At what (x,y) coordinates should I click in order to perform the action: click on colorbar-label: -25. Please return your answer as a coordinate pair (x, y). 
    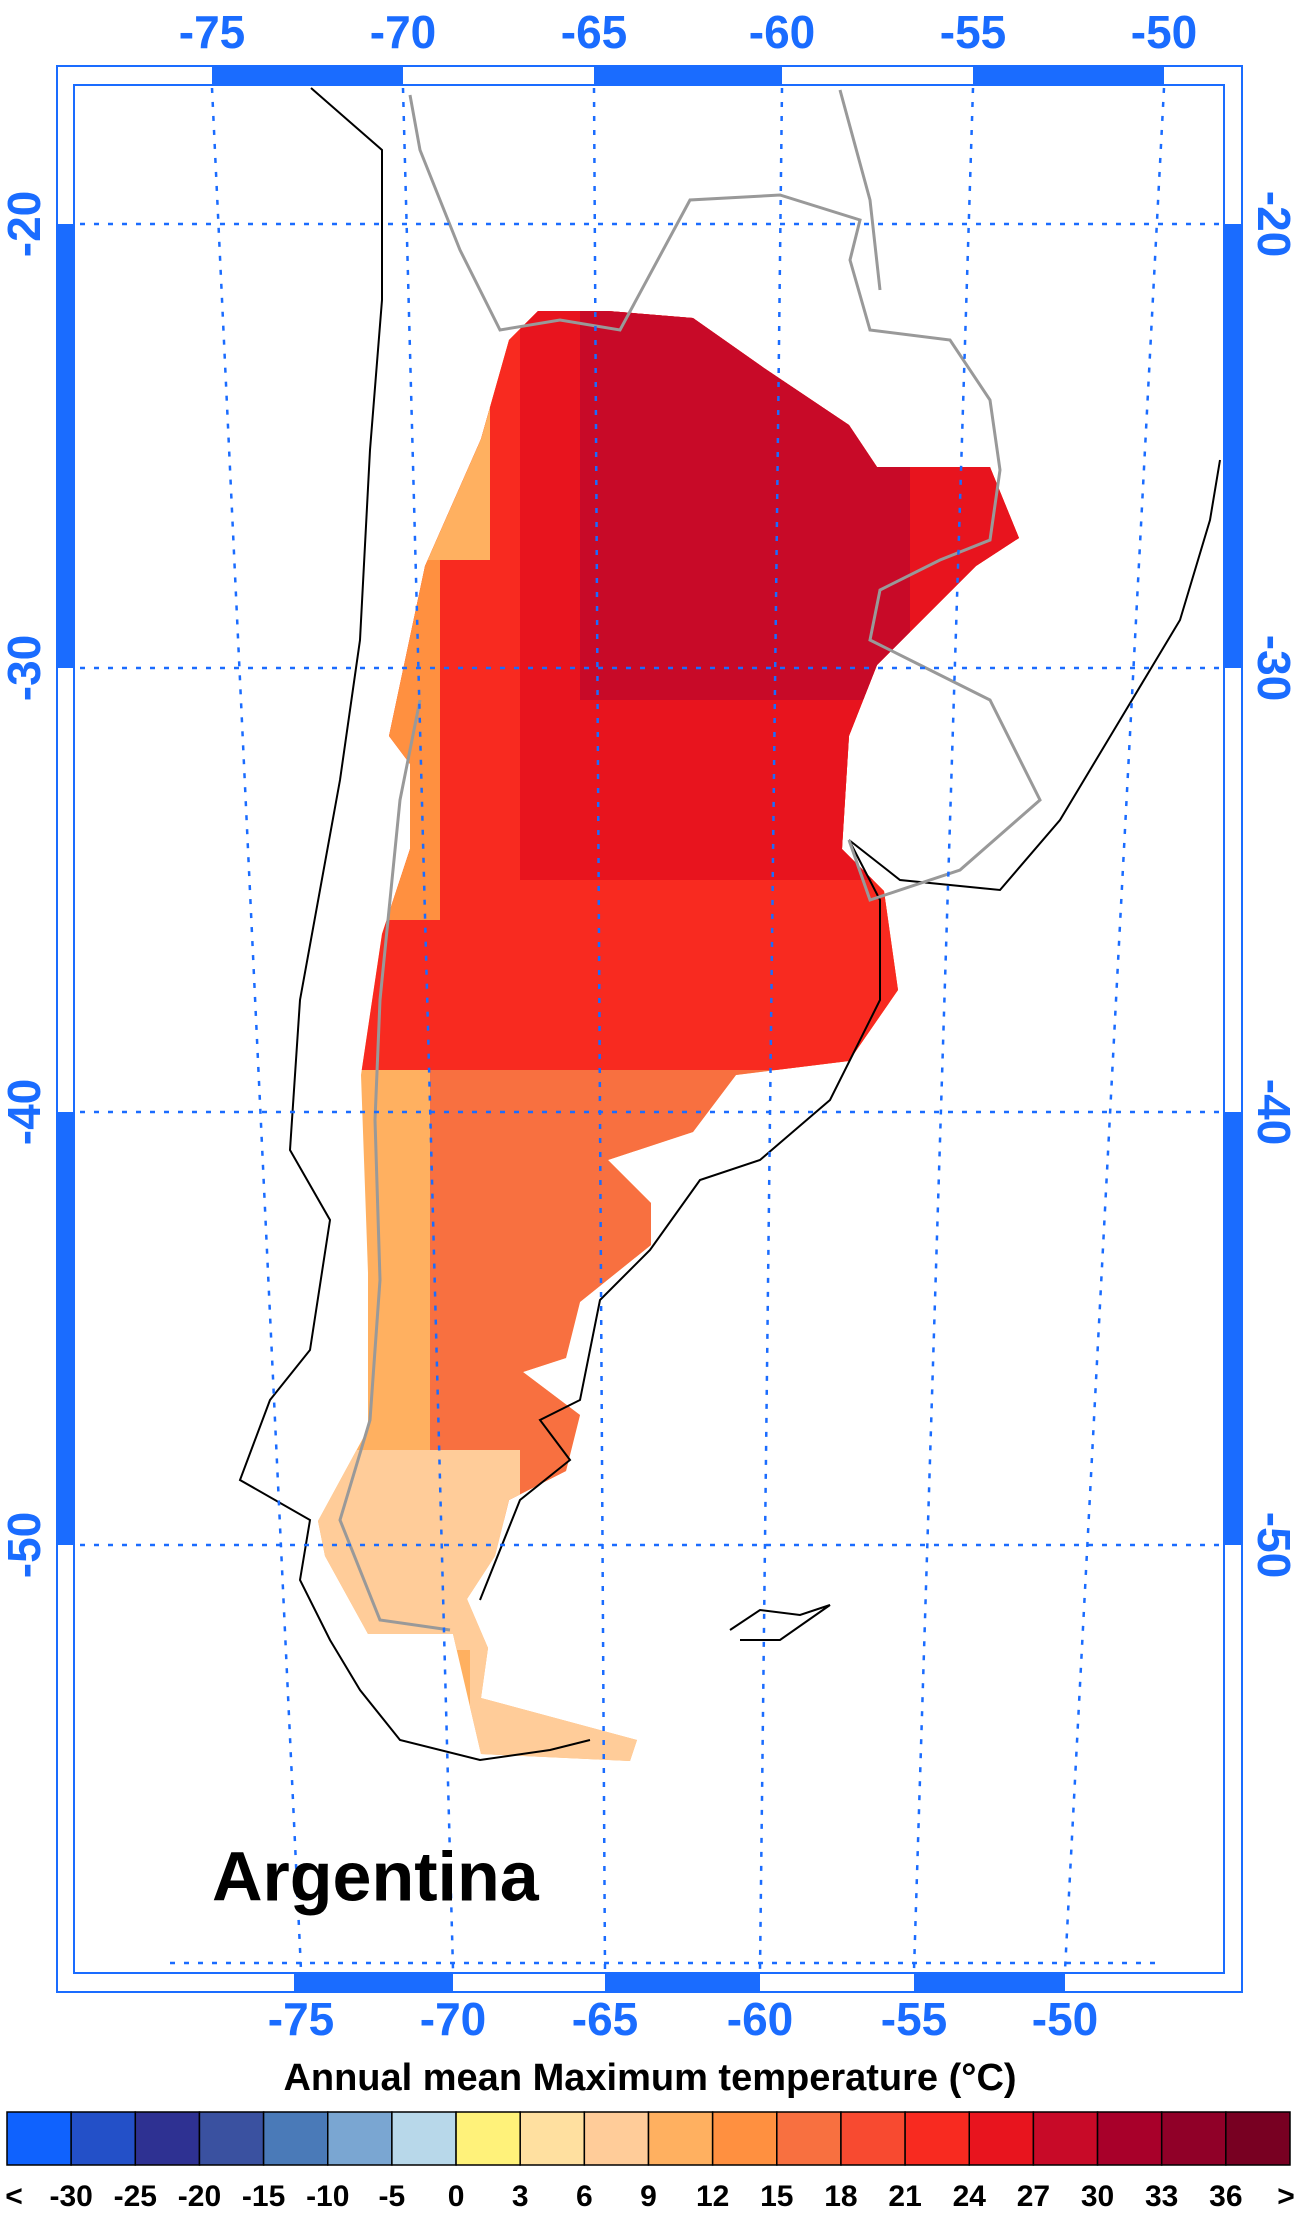
    Looking at the image, I should click on (135, 2196).